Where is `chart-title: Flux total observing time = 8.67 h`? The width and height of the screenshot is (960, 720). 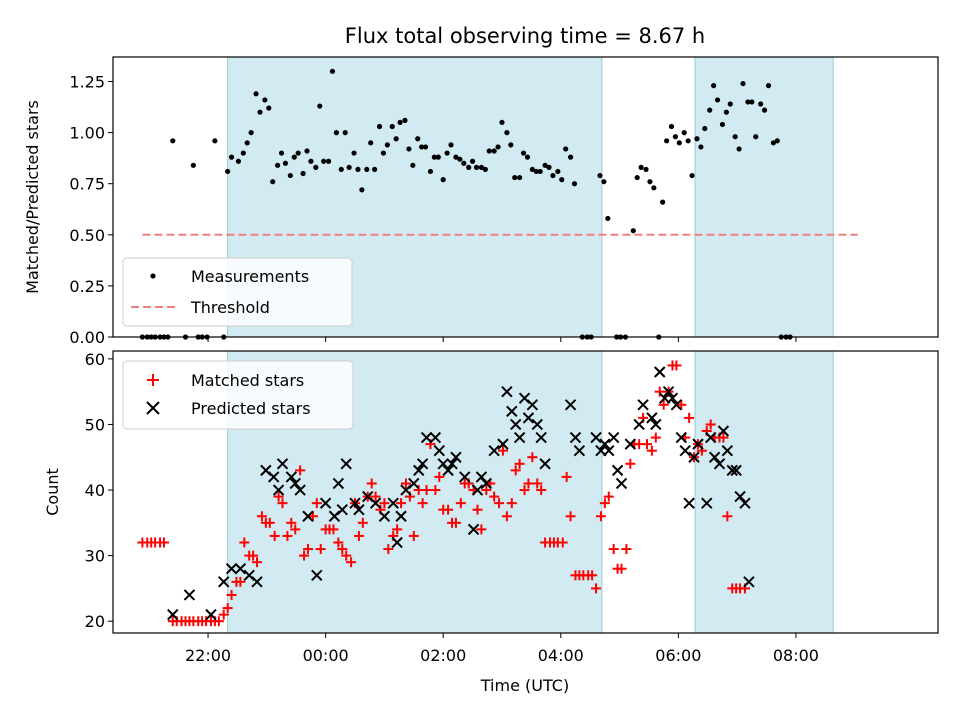
chart-title: Flux total observing time = 8.67 h is located at coordinates (525, 36).